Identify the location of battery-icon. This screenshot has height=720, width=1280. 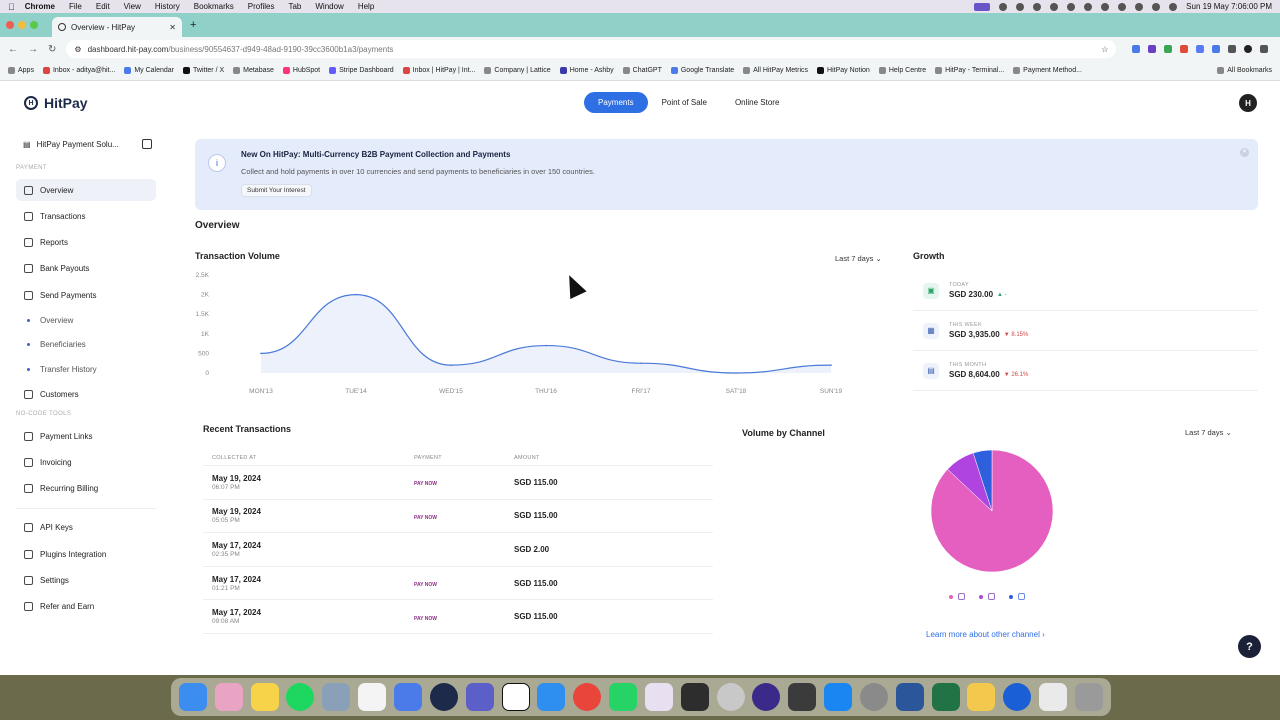
(1105, 6).